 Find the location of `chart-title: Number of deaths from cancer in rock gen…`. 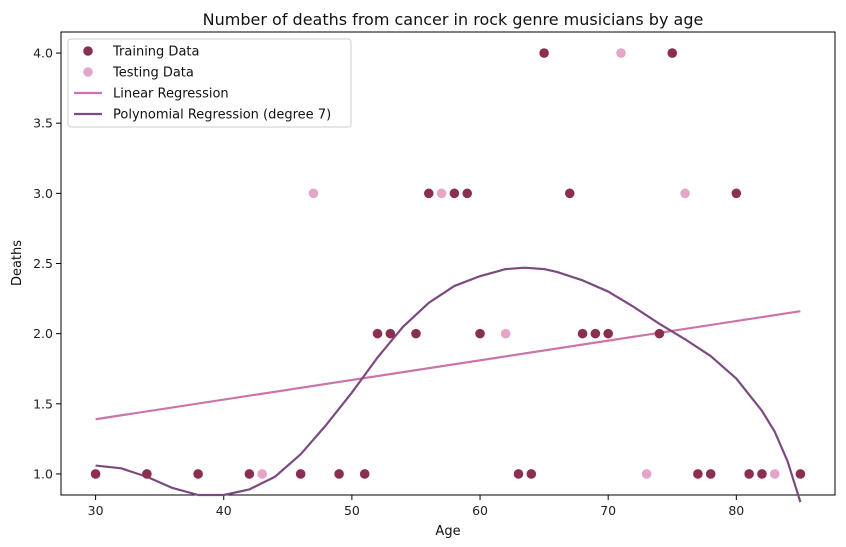

chart-title: Number of deaths from cancer in rock gen… is located at coordinates (453, 19).